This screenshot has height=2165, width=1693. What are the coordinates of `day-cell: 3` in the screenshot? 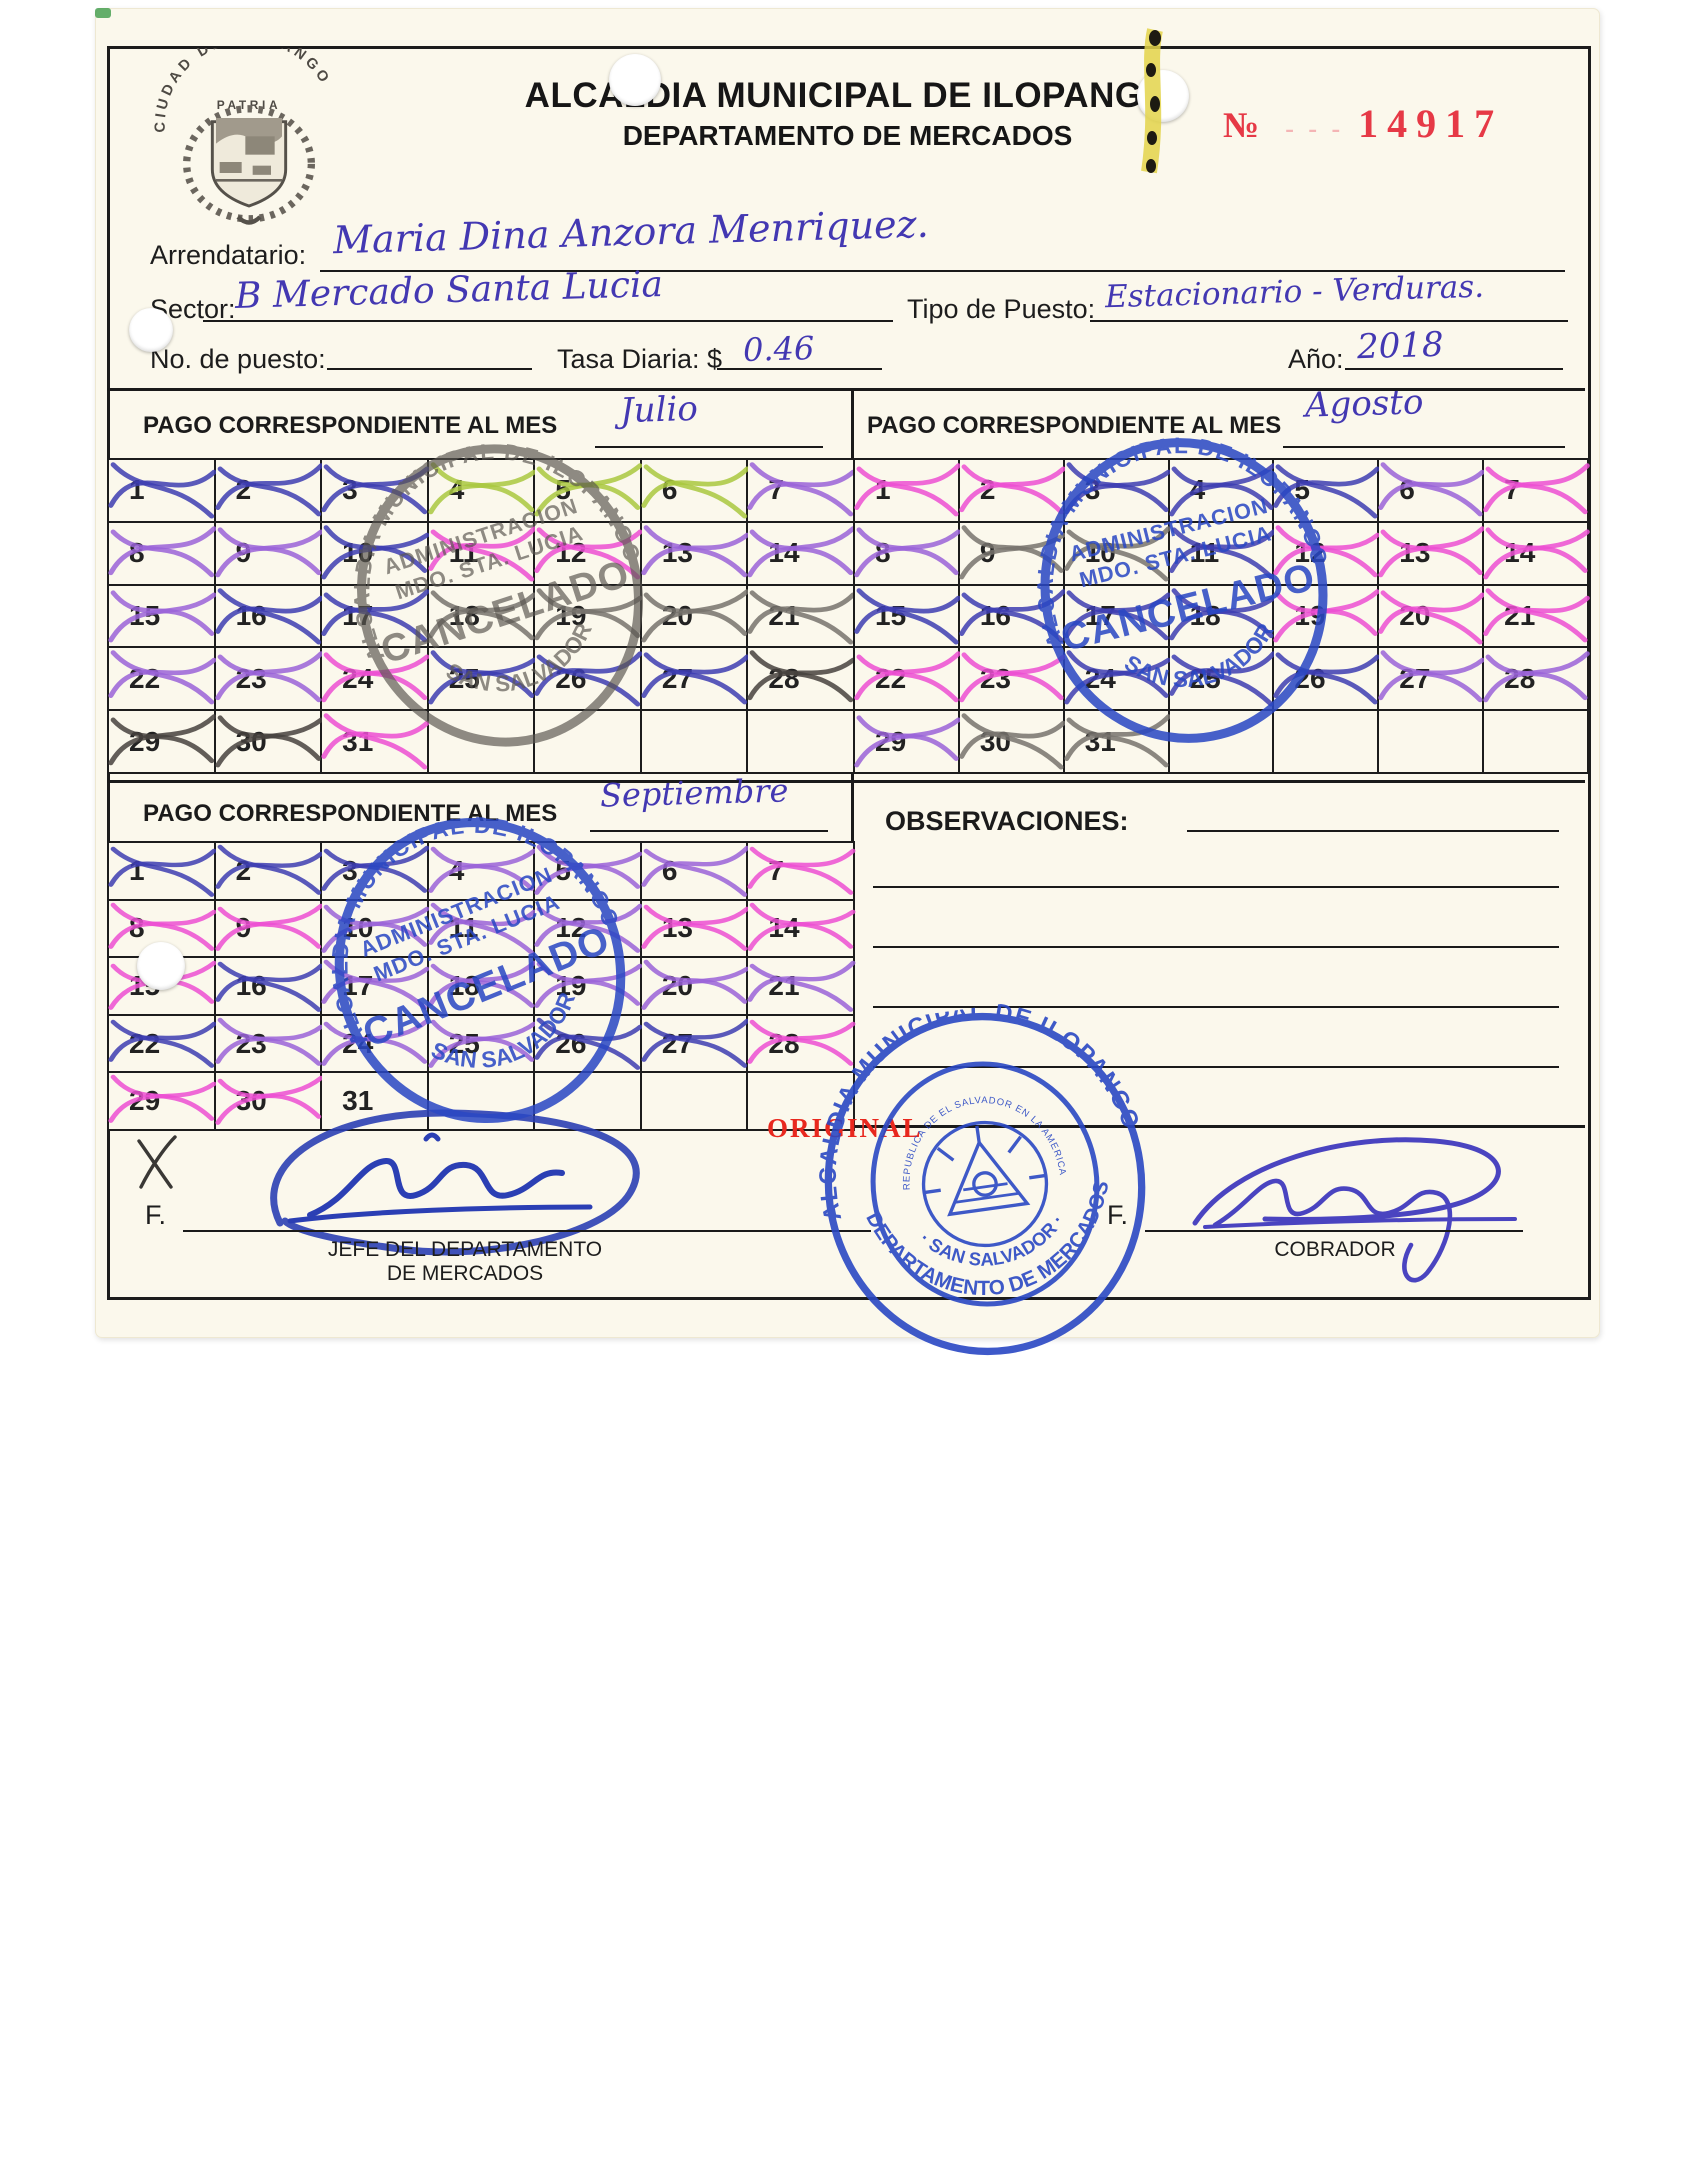 It's located at (1117, 490).